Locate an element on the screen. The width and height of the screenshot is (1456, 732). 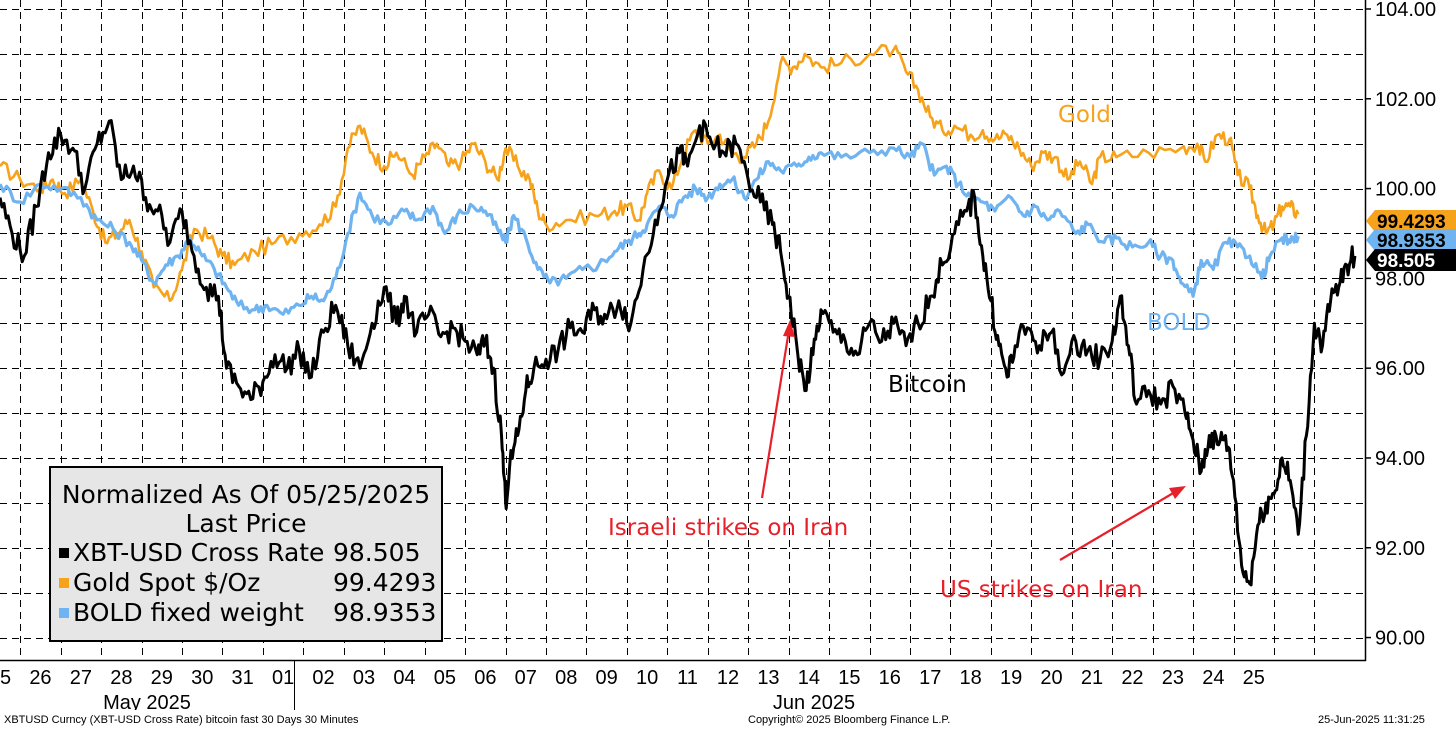
x-tick-label: 27 is located at coordinates (81, 678).